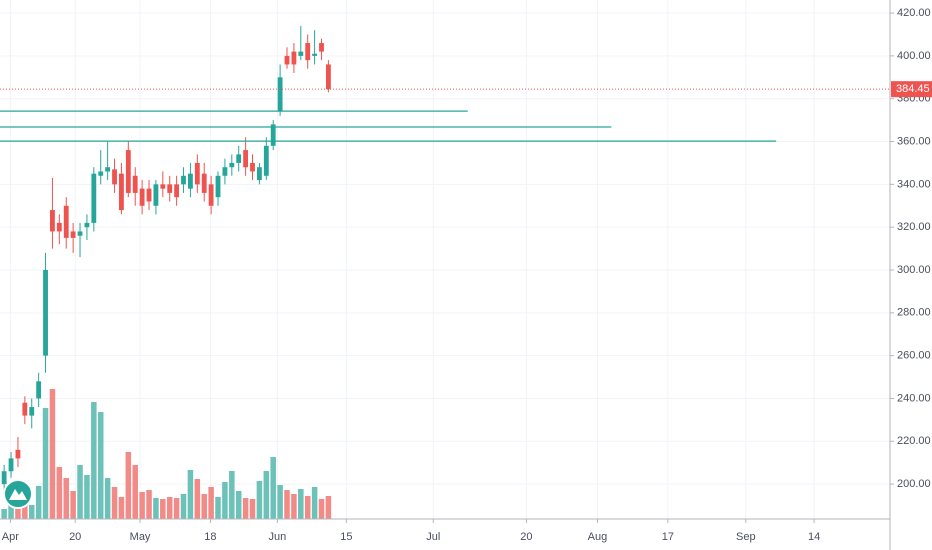 The height and width of the screenshot is (550, 932). I want to click on y-tick-label: 340.00, so click(914, 184).